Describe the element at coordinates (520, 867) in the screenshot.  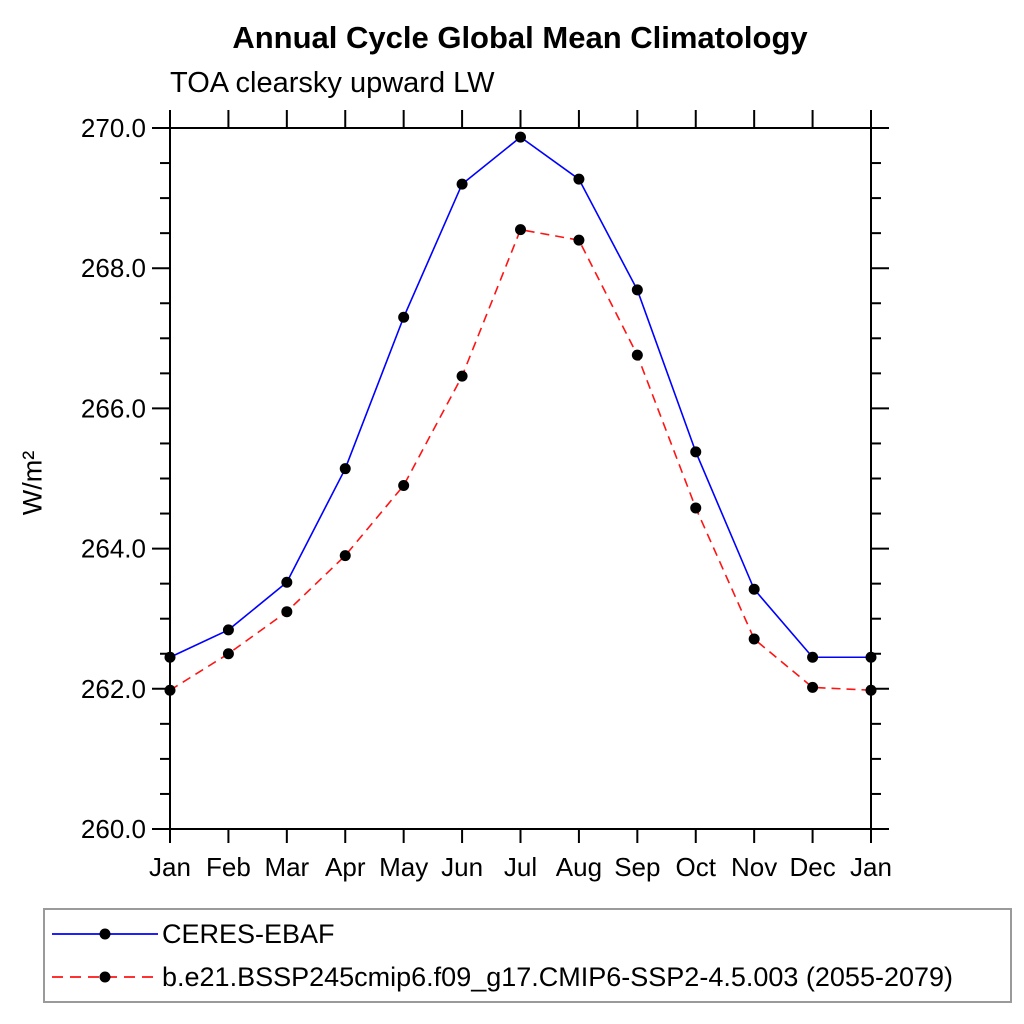
I see `x-tick-label: Jul` at that location.